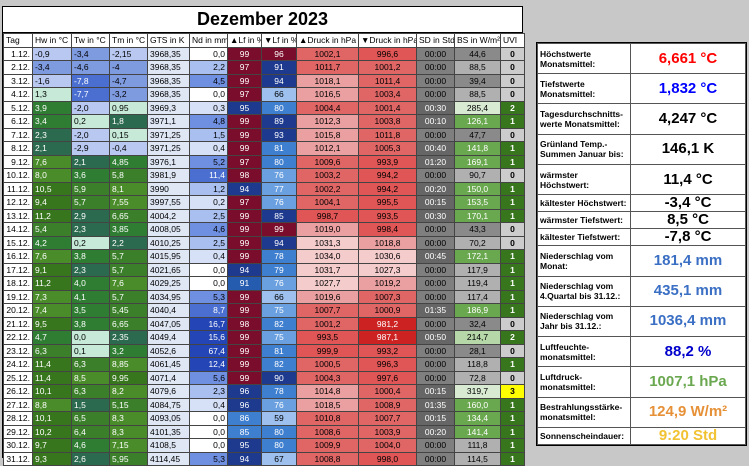 The height and width of the screenshot is (466, 749). Describe the element at coordinates (18, 107) in the screenshot. I see `table-cell: 5.12.` at that location.